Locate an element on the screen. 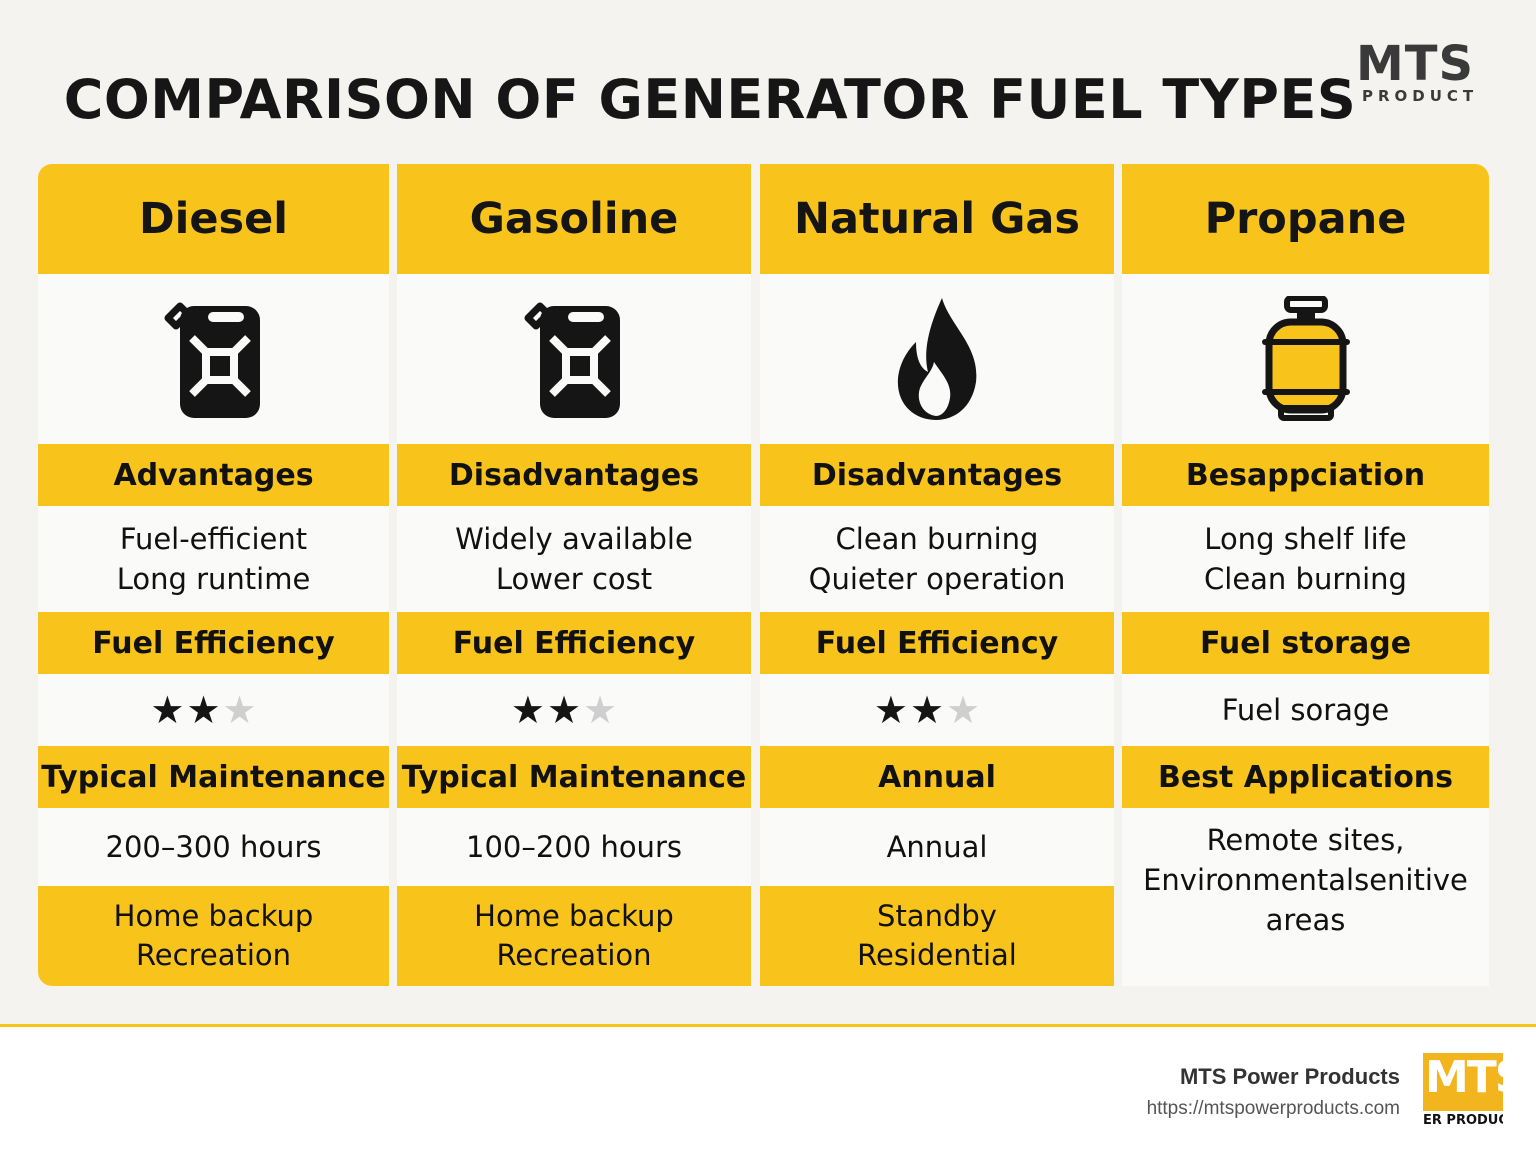 Image resolution: width=1536 pixels, height=1154 pixels. section-title: Annual is located at coordinates (937, 777).